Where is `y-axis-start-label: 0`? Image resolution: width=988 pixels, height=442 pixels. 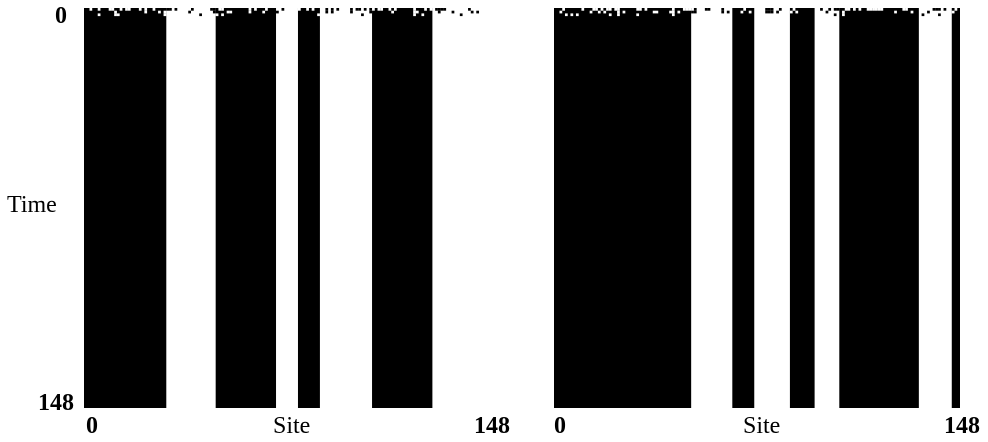
y-axis-start-label: 0 is located at coordinates (61, 16).